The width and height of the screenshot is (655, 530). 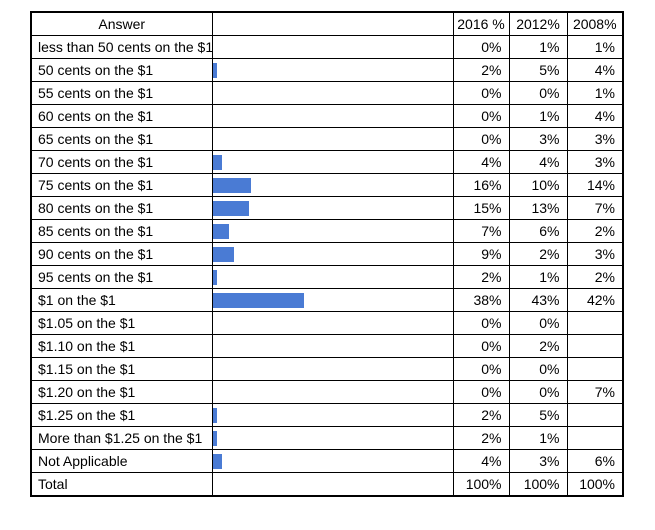 I want to click on table-row: 55 cents on the $1 0% 0% 1%, so click(x=327, y=93).